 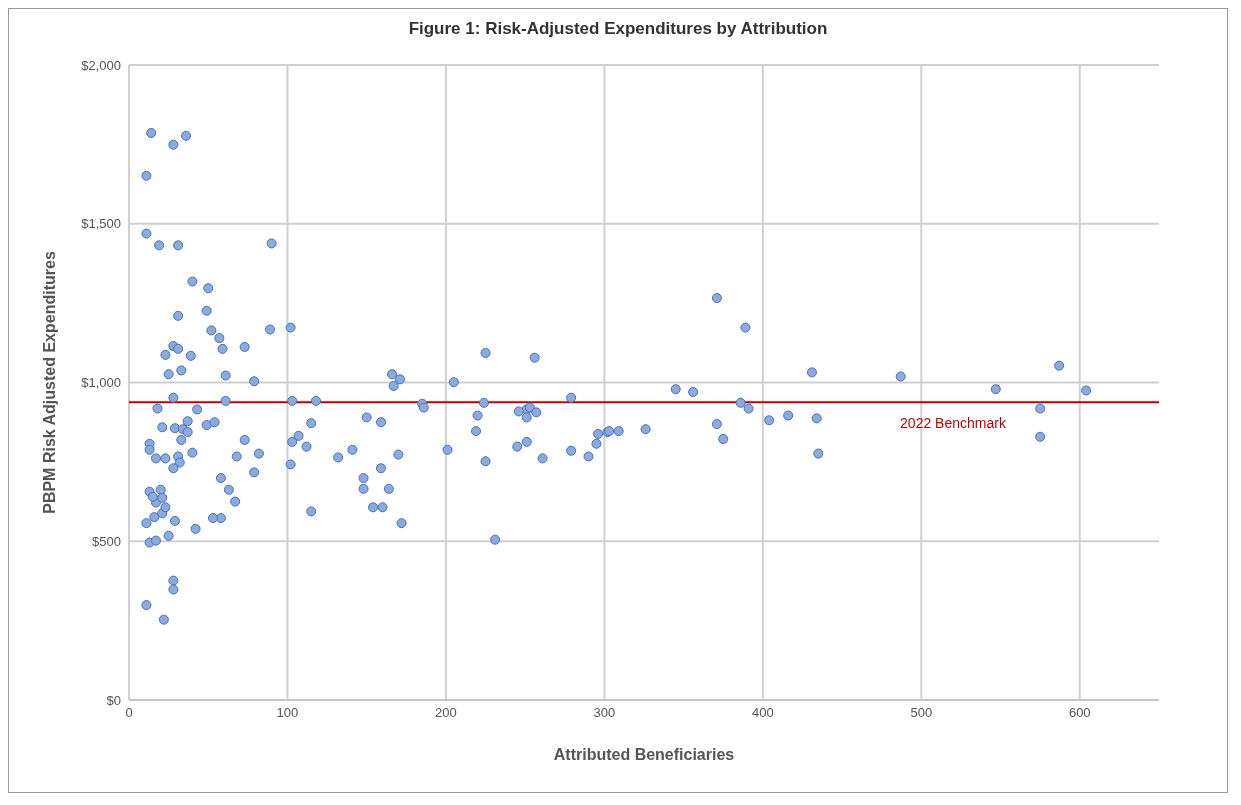 I want to click on x-tick-label: 300, so click(x=604, y=713).